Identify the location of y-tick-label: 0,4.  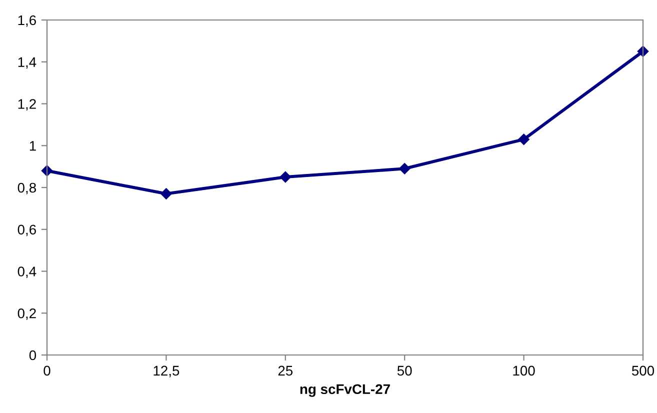
(27, 272).